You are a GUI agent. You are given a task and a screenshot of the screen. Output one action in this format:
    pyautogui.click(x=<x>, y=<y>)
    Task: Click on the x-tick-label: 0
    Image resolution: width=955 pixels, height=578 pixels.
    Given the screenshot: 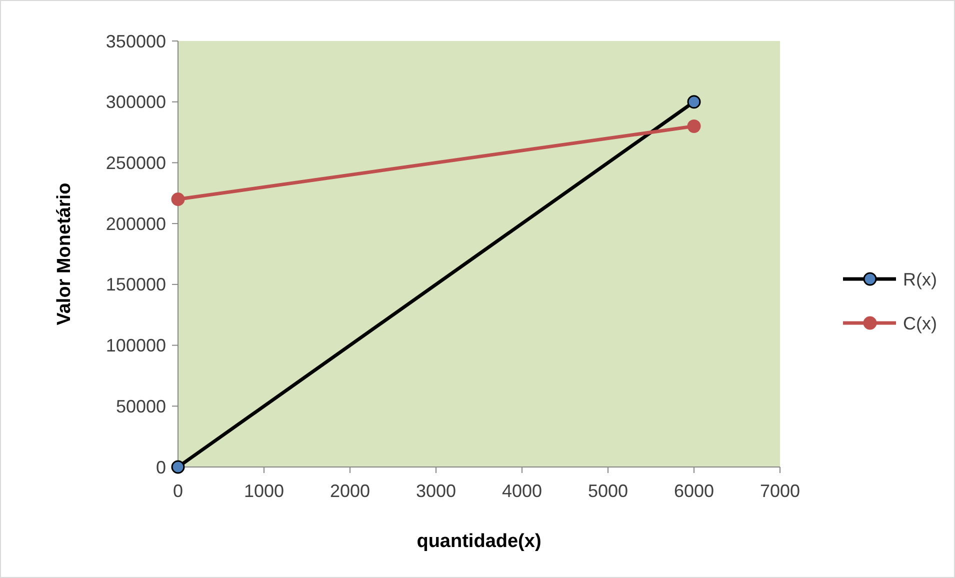 What is the action you would take?
    pyautogui.click(x=178, y=491)
    